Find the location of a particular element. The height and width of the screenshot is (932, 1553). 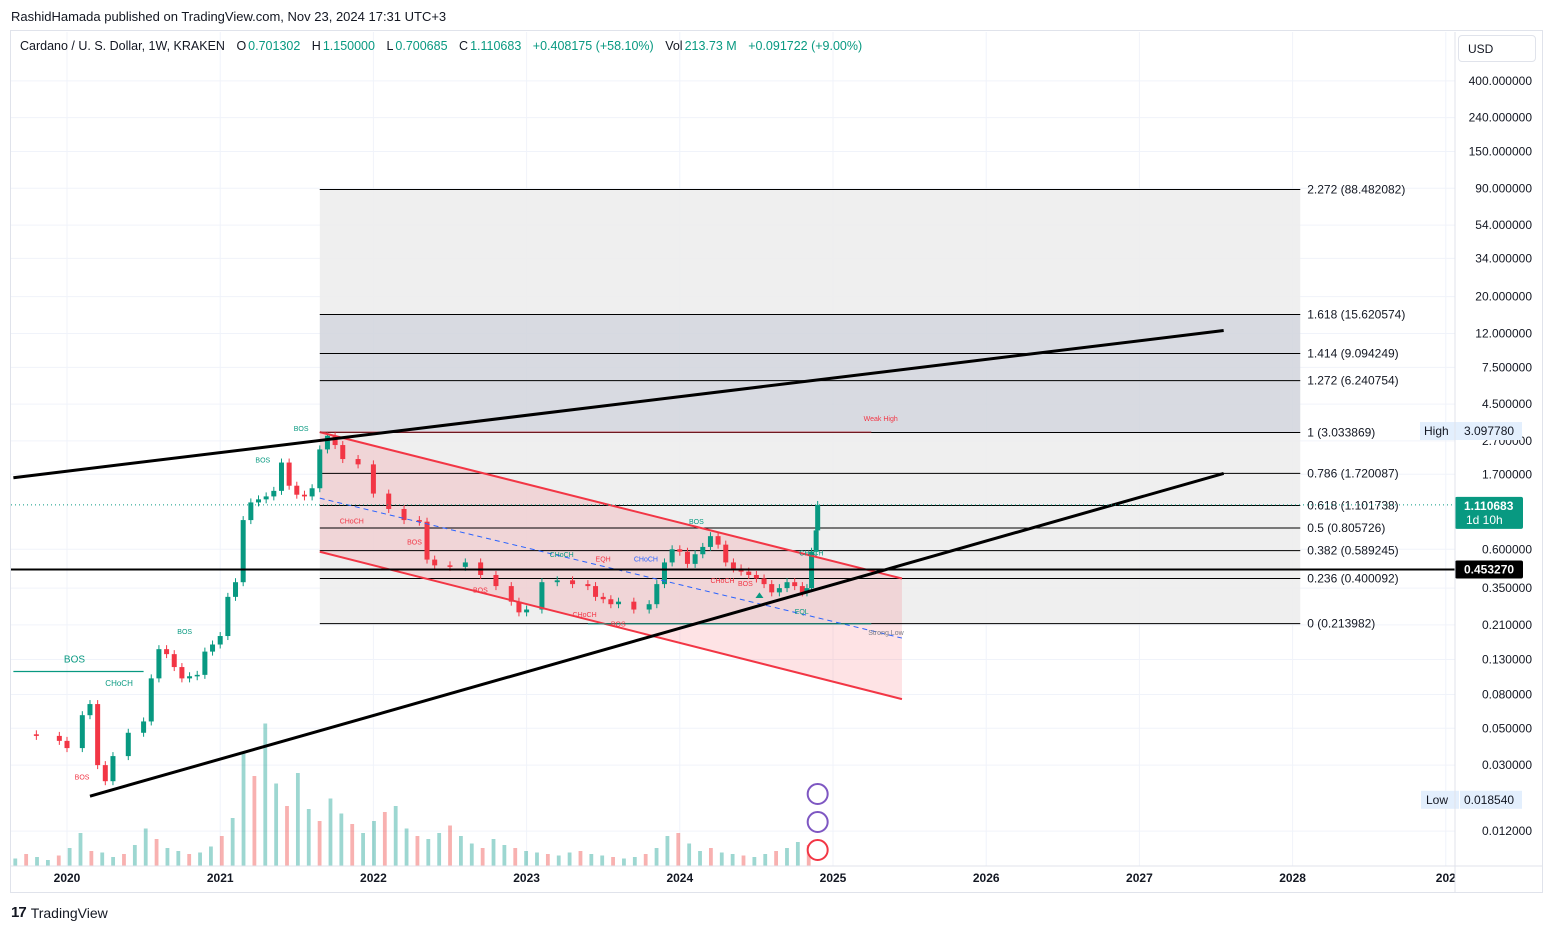

vol-change-value: +0.091722 (+9.00%) is located at coordinates (805, 46).